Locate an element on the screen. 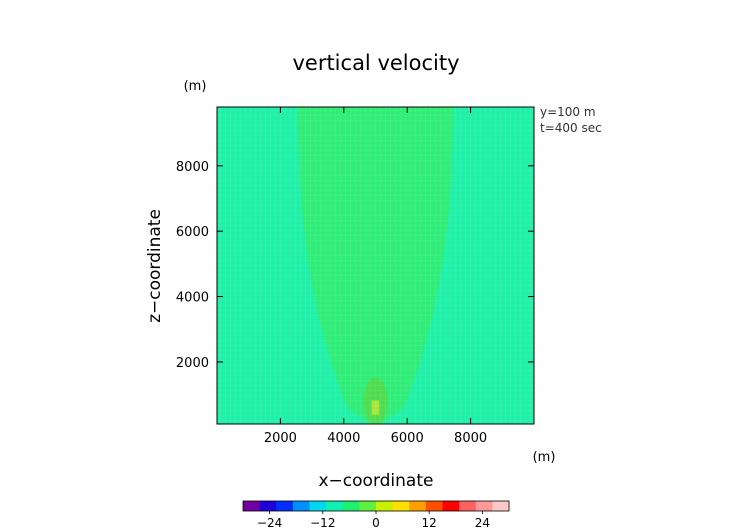 Image resolution: width=752 pixels, height=532 pixels. x-unit-label: (m) is located at coordinates (544, 457).